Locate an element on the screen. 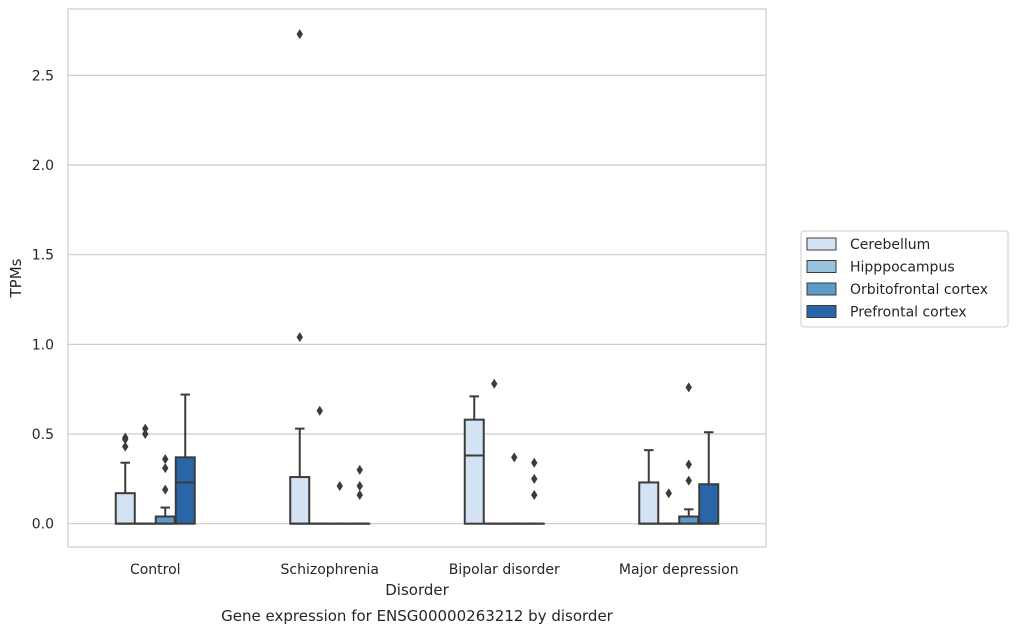 This screenshot has width=1018, height=634. legend-frame is located at coordinates (904, 279).